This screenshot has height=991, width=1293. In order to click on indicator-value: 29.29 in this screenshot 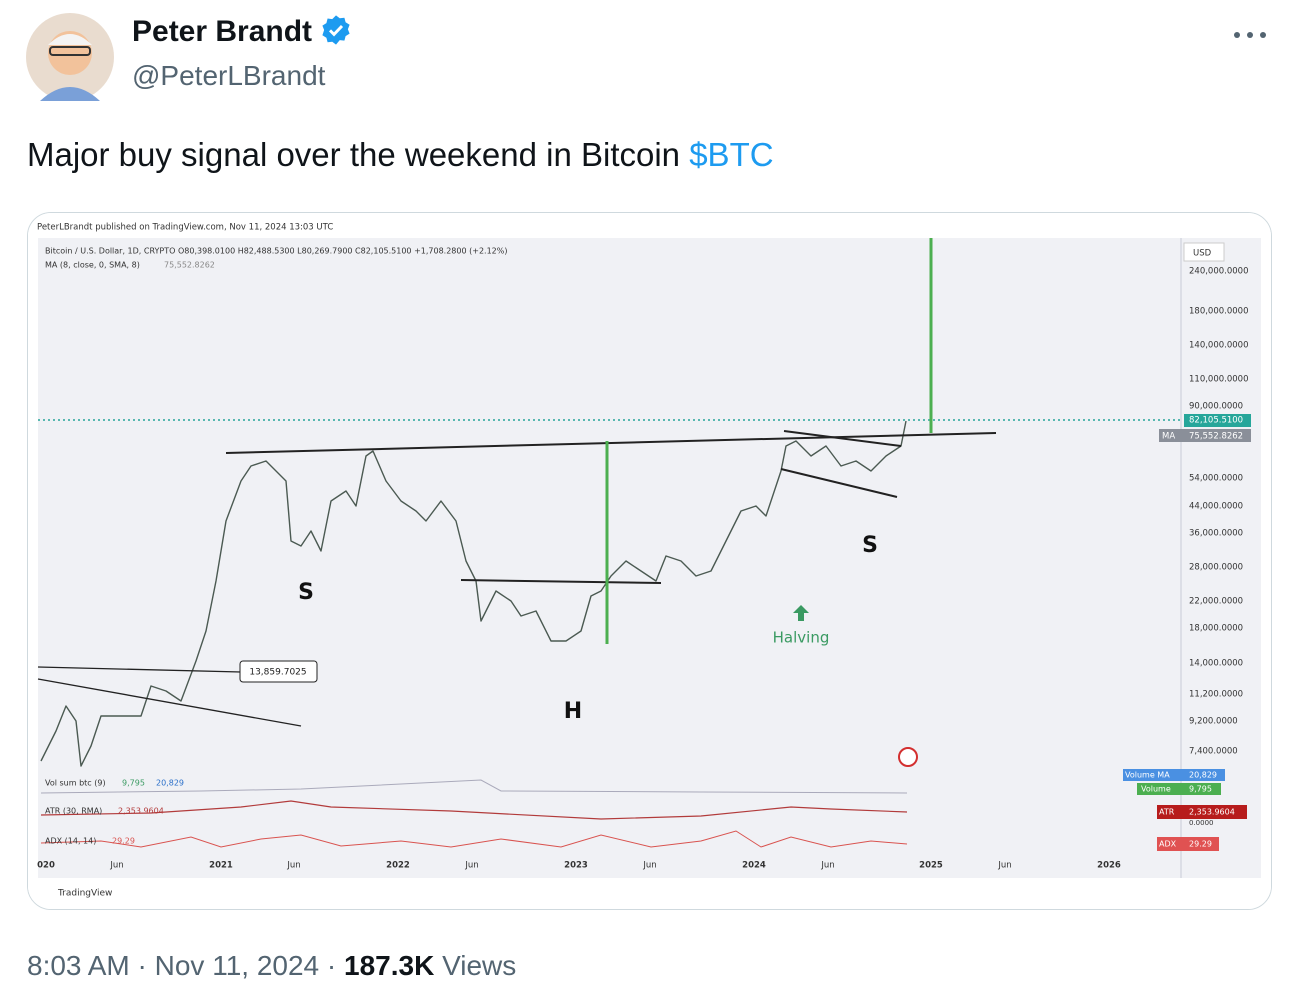, I will do `click(123, 841)`.